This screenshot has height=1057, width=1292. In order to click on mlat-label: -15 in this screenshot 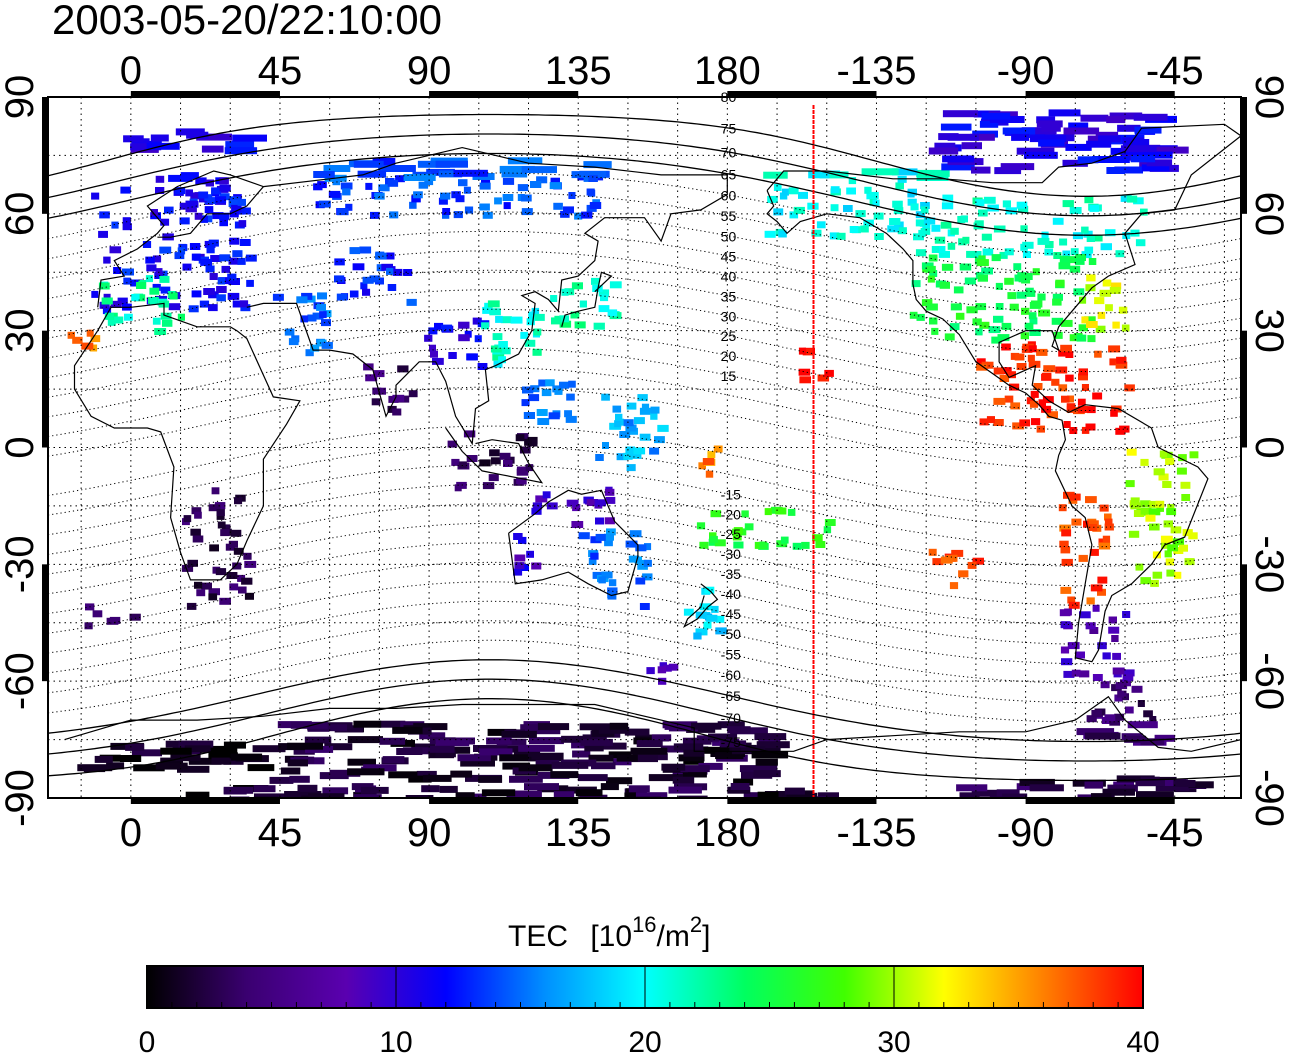, I will do `click(731, 494)`.